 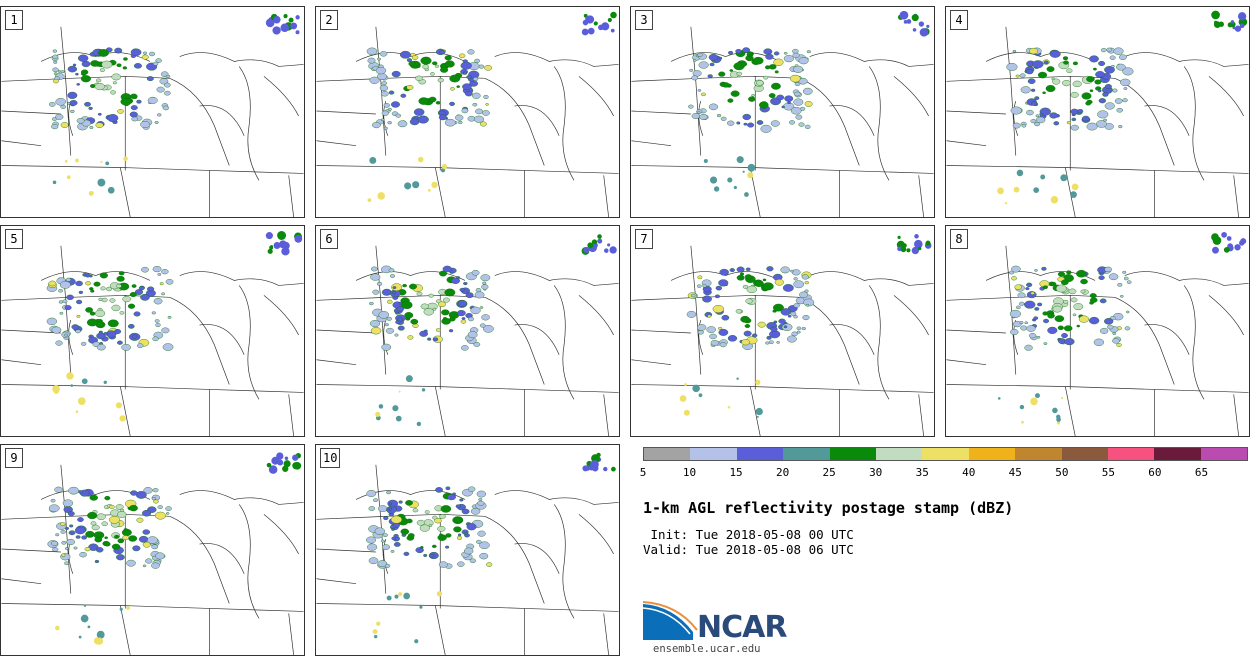 What do you see at coordinates (329, 20) in the screenshot?
I see `member-number-label: 2` at bounding box center [329, 20].